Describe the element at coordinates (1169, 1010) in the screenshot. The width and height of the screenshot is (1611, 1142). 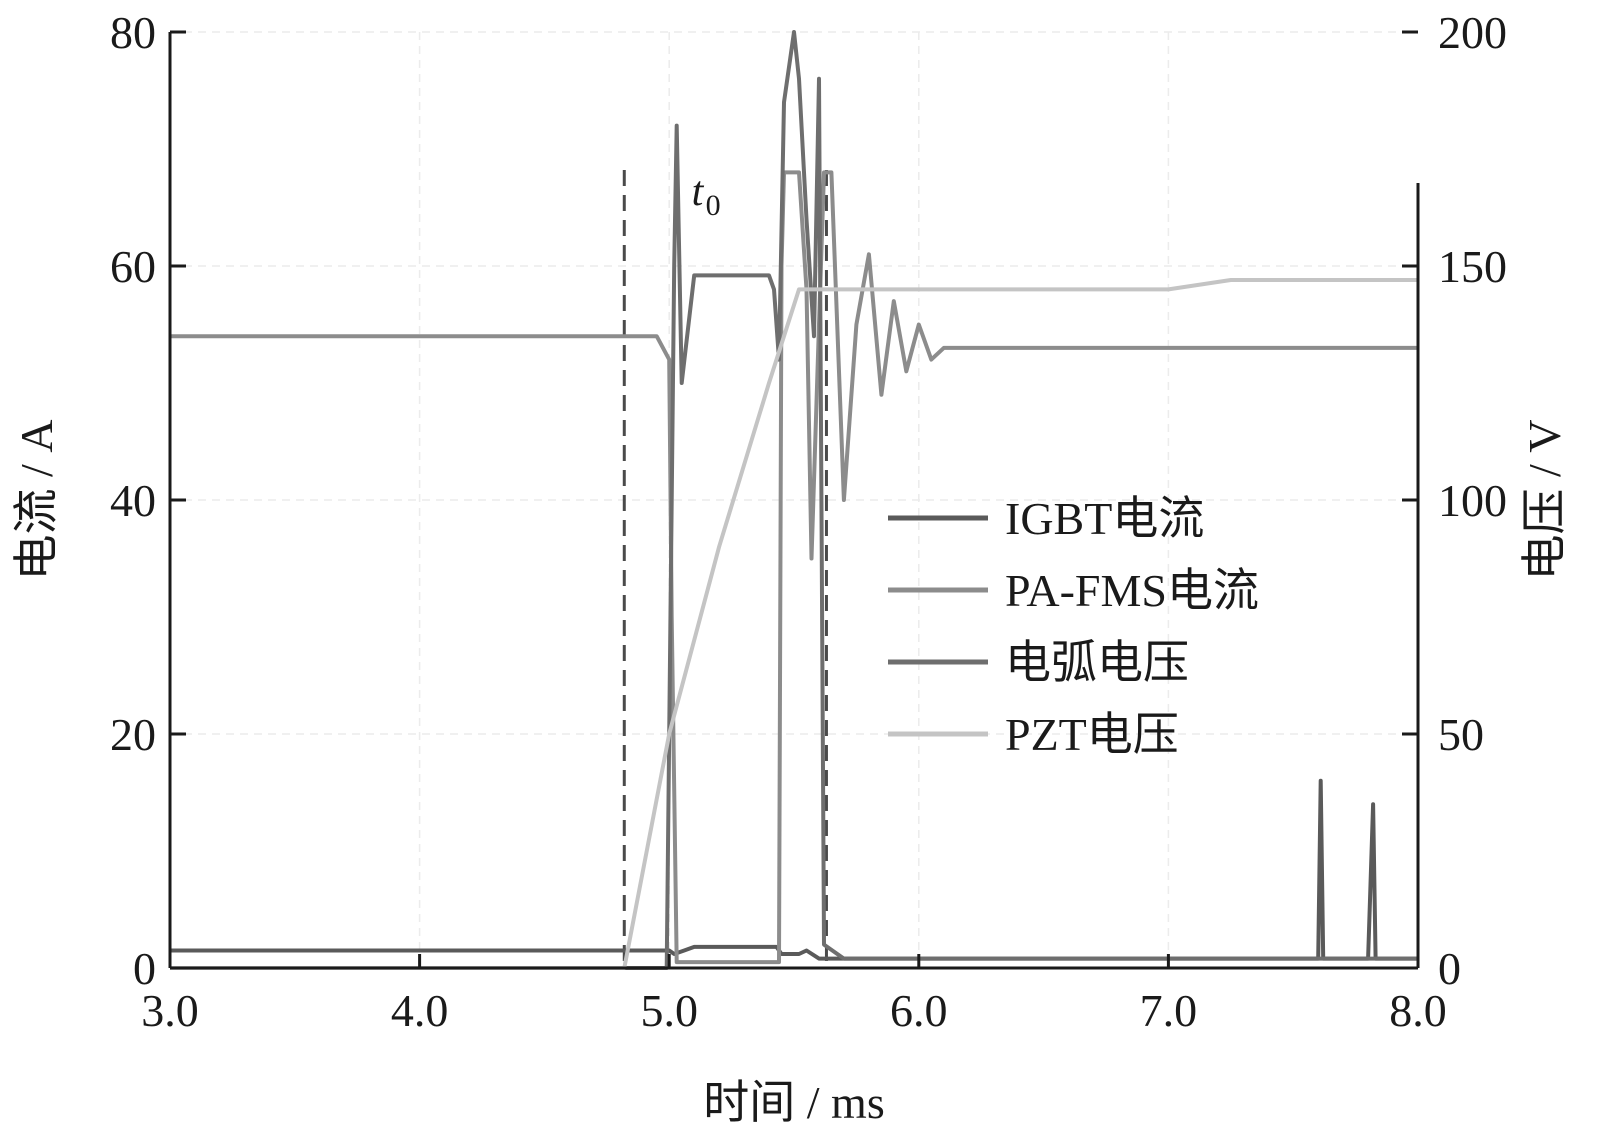
I see `x-tick-label: 7.0` at that location.